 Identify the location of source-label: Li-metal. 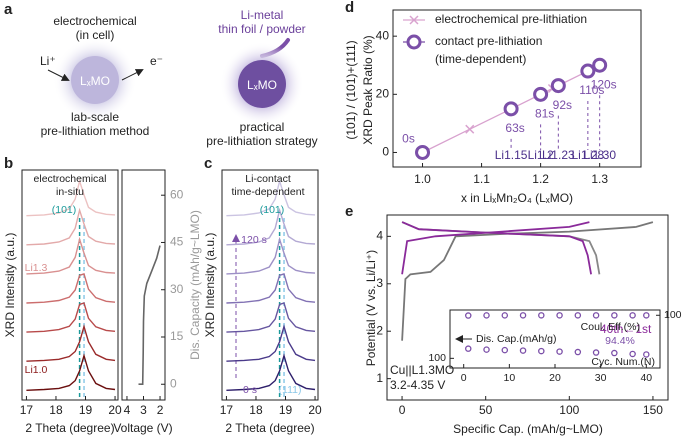
(262, 15).